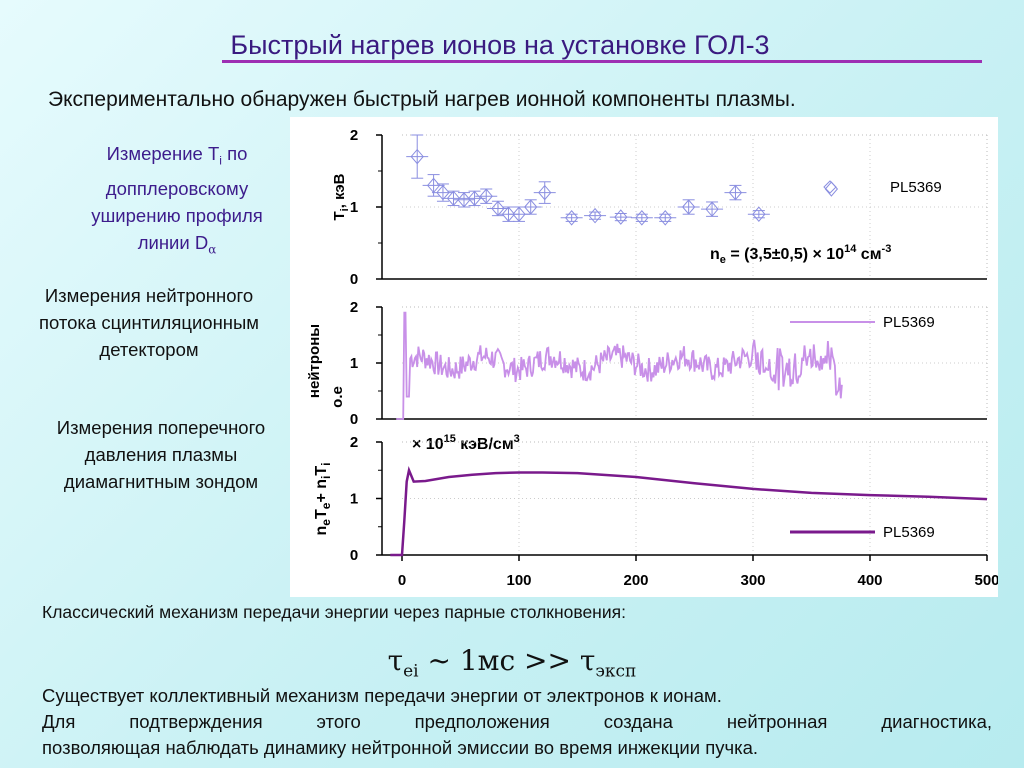 This screenshot has height=768, width=1024. I want to click on x-tick-label: 200, so click(635, 580).